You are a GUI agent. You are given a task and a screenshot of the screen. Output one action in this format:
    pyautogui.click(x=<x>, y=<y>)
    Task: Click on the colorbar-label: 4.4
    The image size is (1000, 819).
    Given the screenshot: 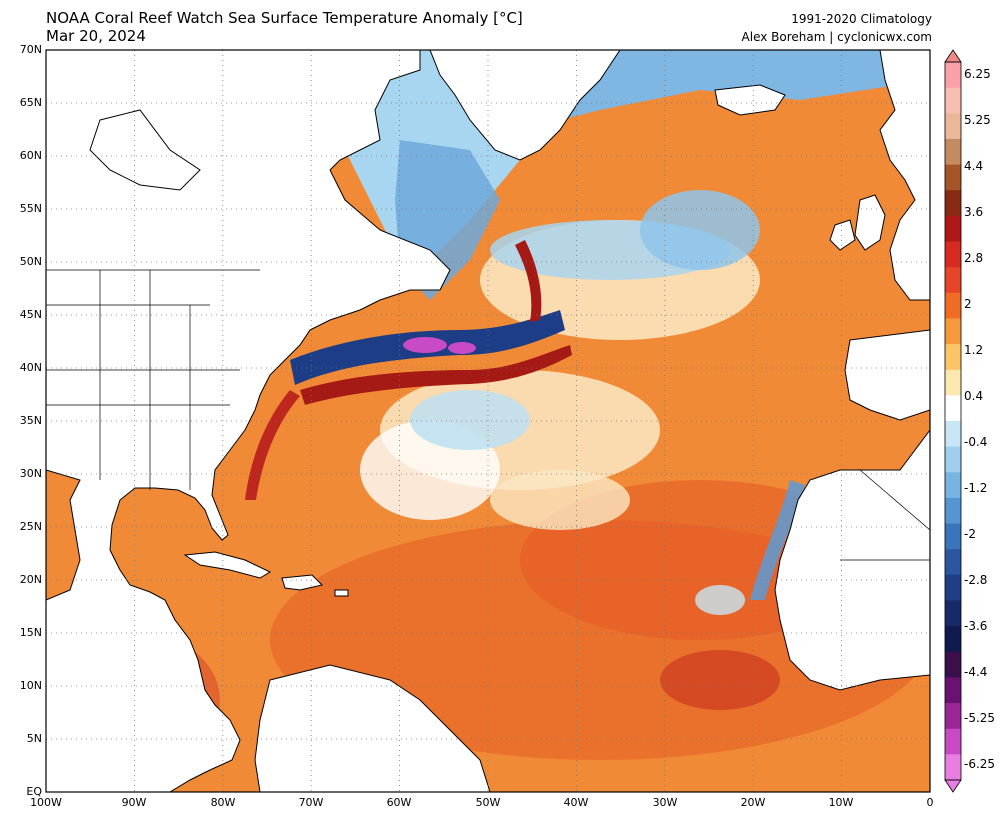 What is the action you would take?
    pyautogui.click(x=974, y=166)
    